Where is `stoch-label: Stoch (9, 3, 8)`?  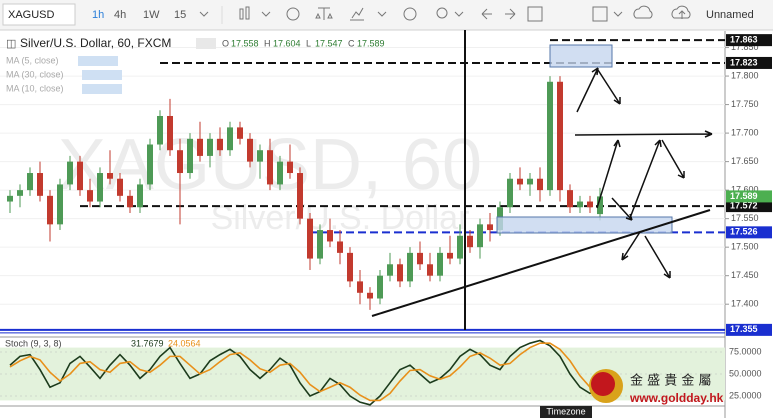 stoch-label: Stoch (9, 3, 8) is located at coordinates (33, 343).